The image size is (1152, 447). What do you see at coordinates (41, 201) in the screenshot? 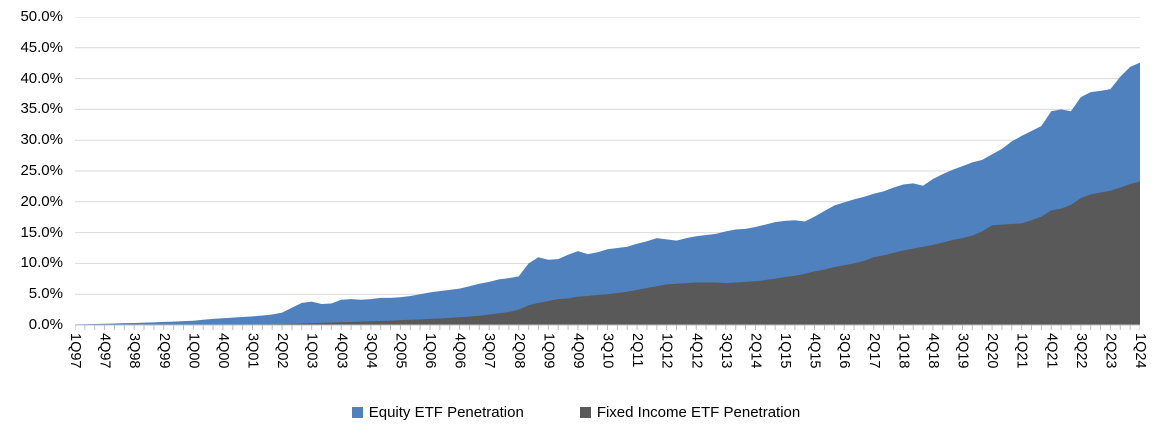
I see `y-axis-label: 20.0%` at bounding box center [41, 201].